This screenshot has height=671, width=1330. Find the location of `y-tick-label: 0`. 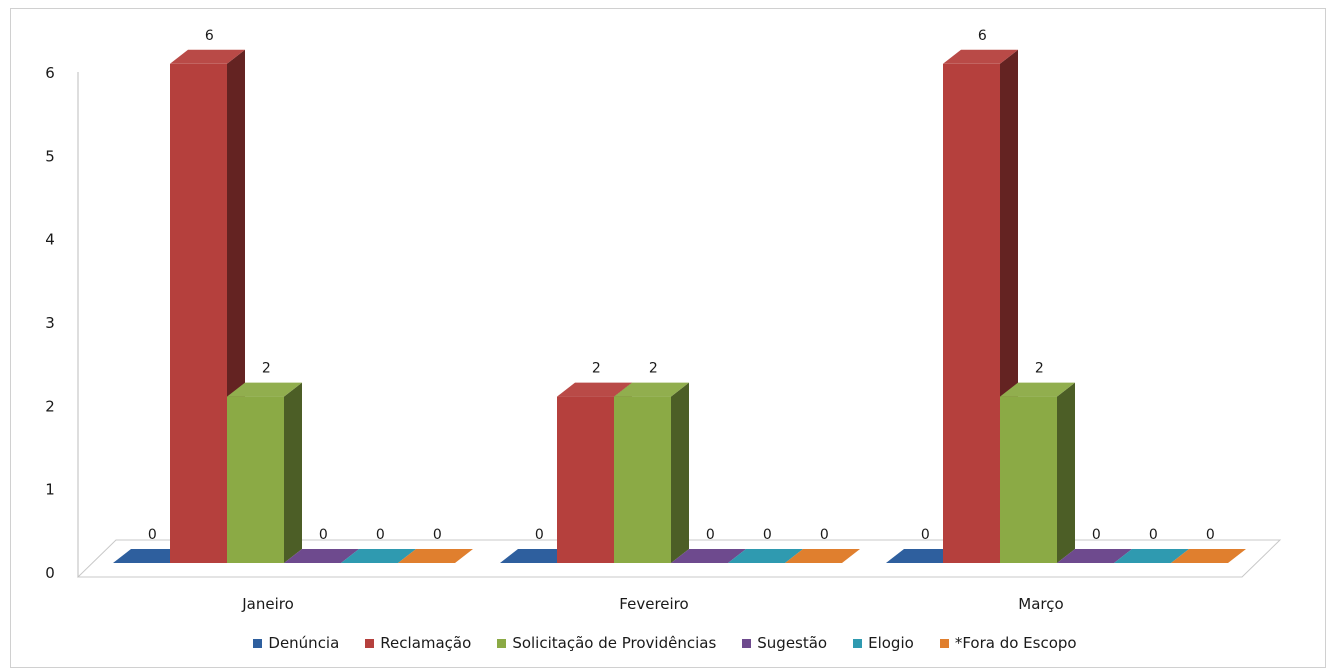

y-tick-label: 0 is located at coordinates (50, 573).